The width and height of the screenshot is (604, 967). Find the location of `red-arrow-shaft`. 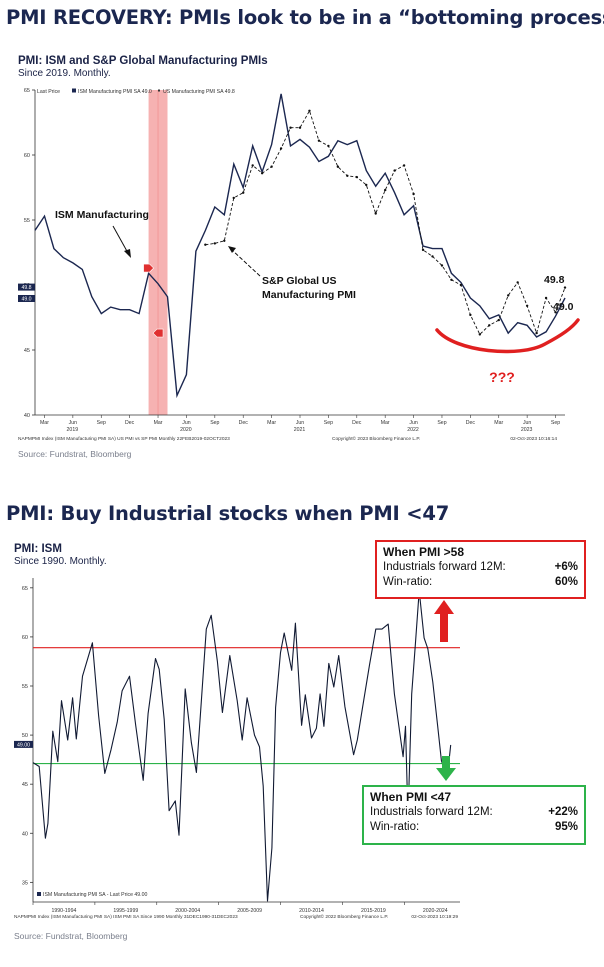

red-arrow-shaft is located at coordinates (444, 627).